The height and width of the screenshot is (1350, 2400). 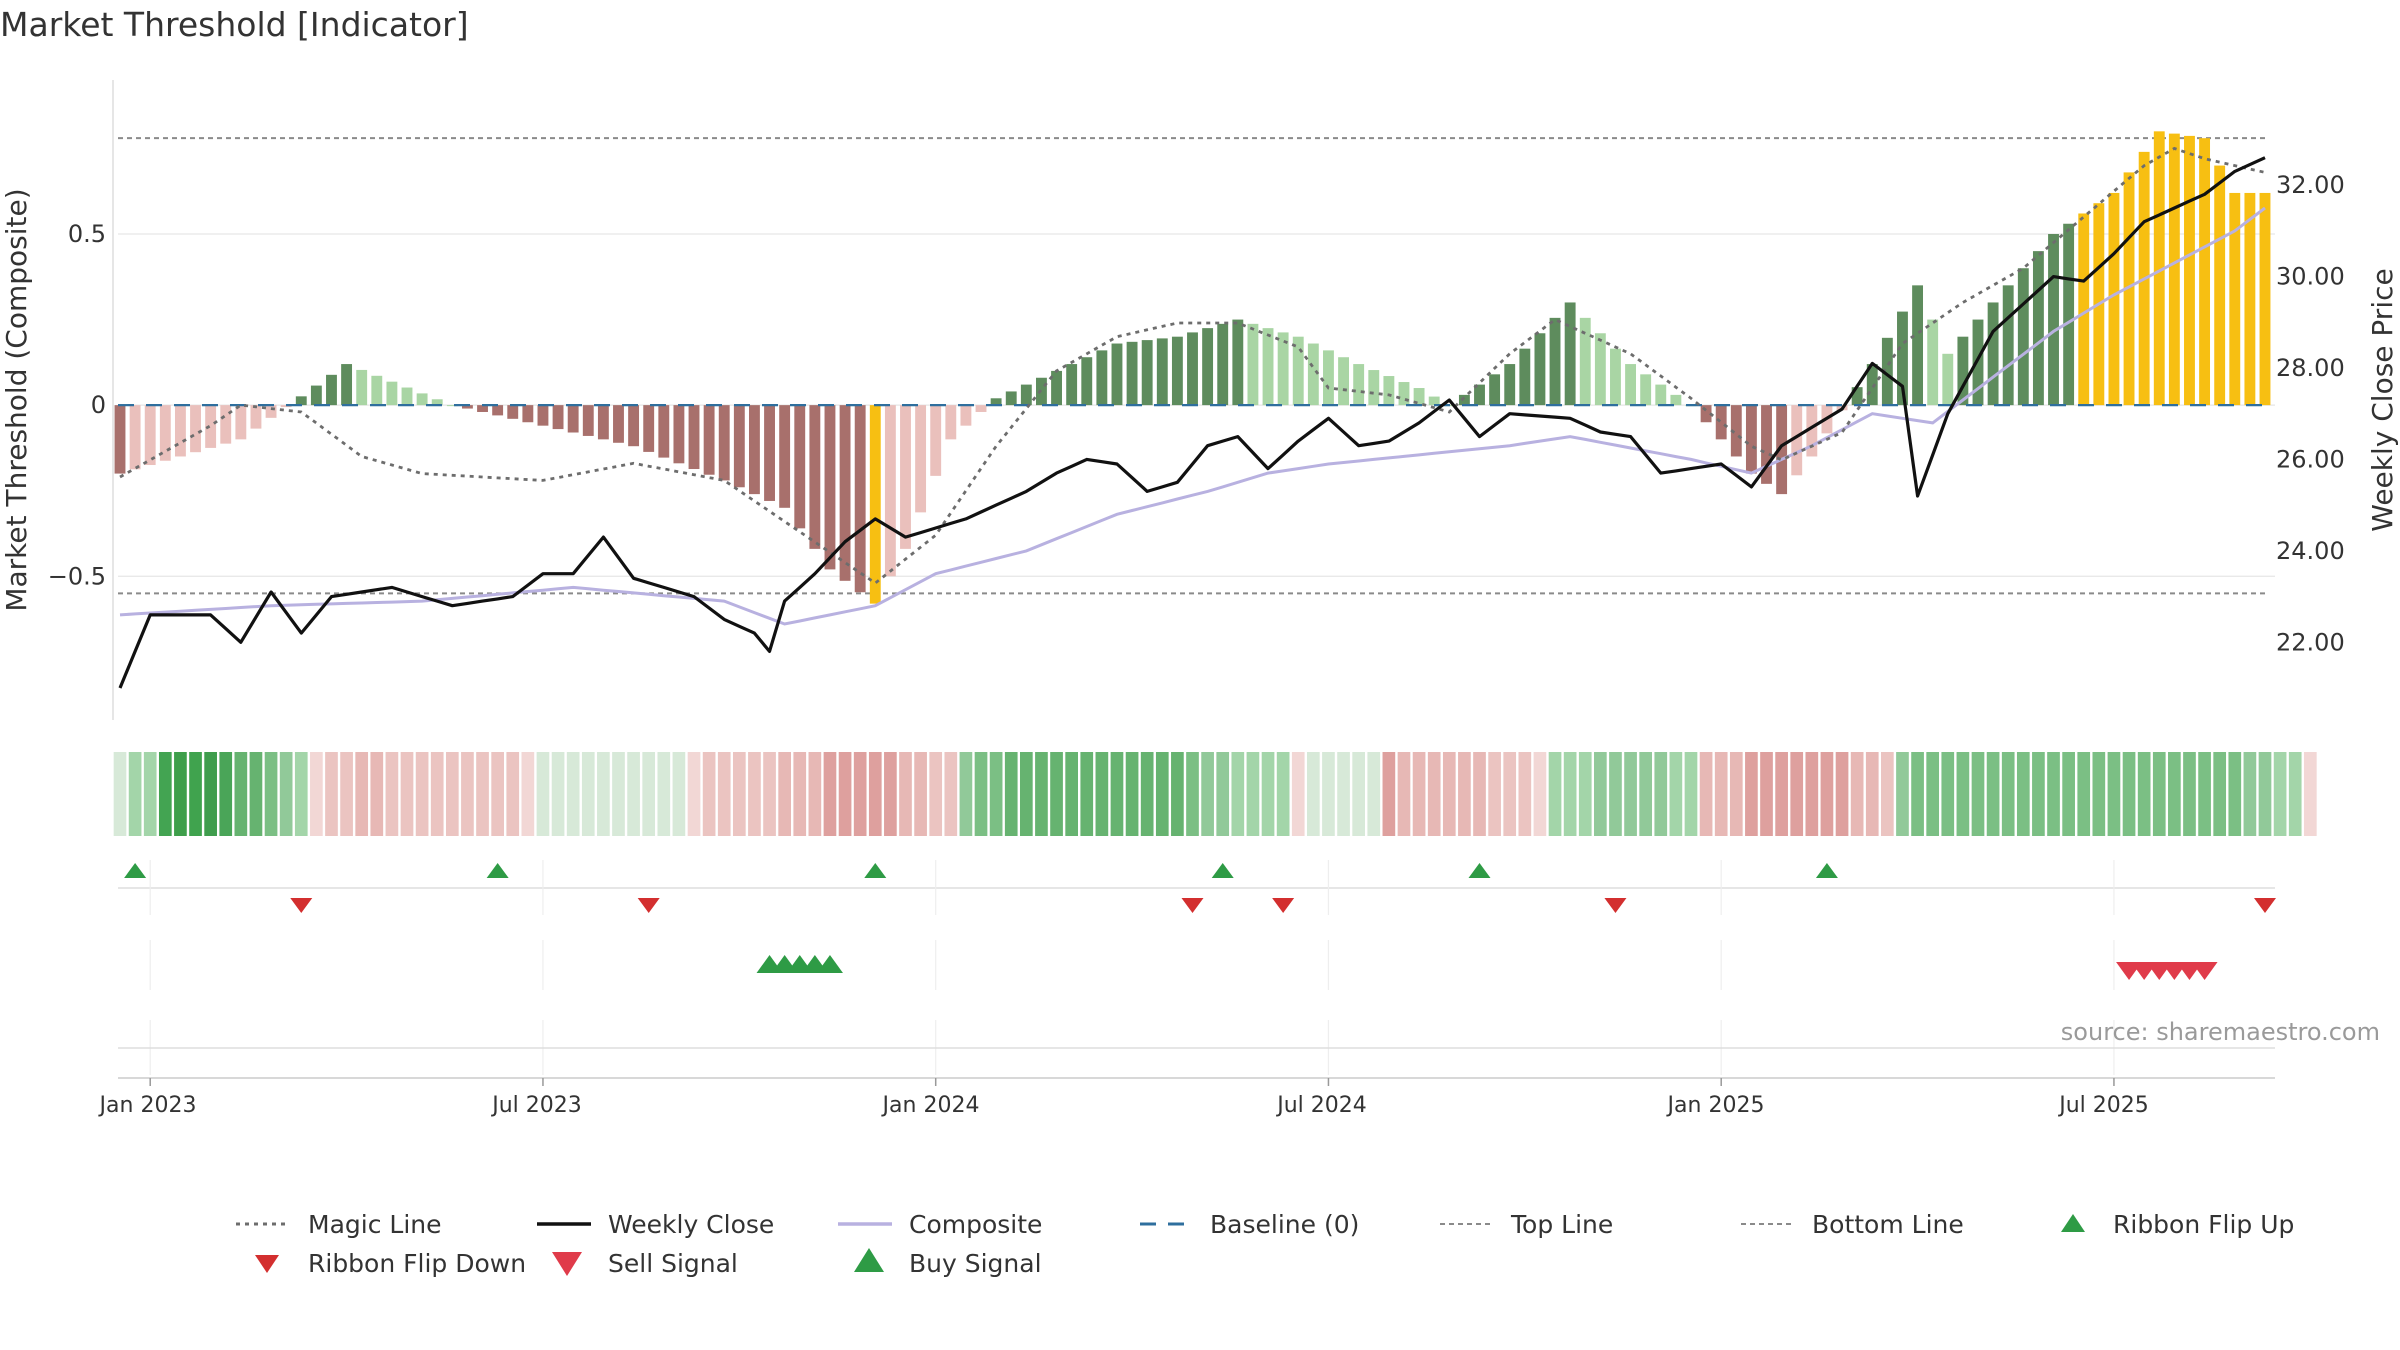 I want to click on trend-ribbon, so click(x=1215, y=794).